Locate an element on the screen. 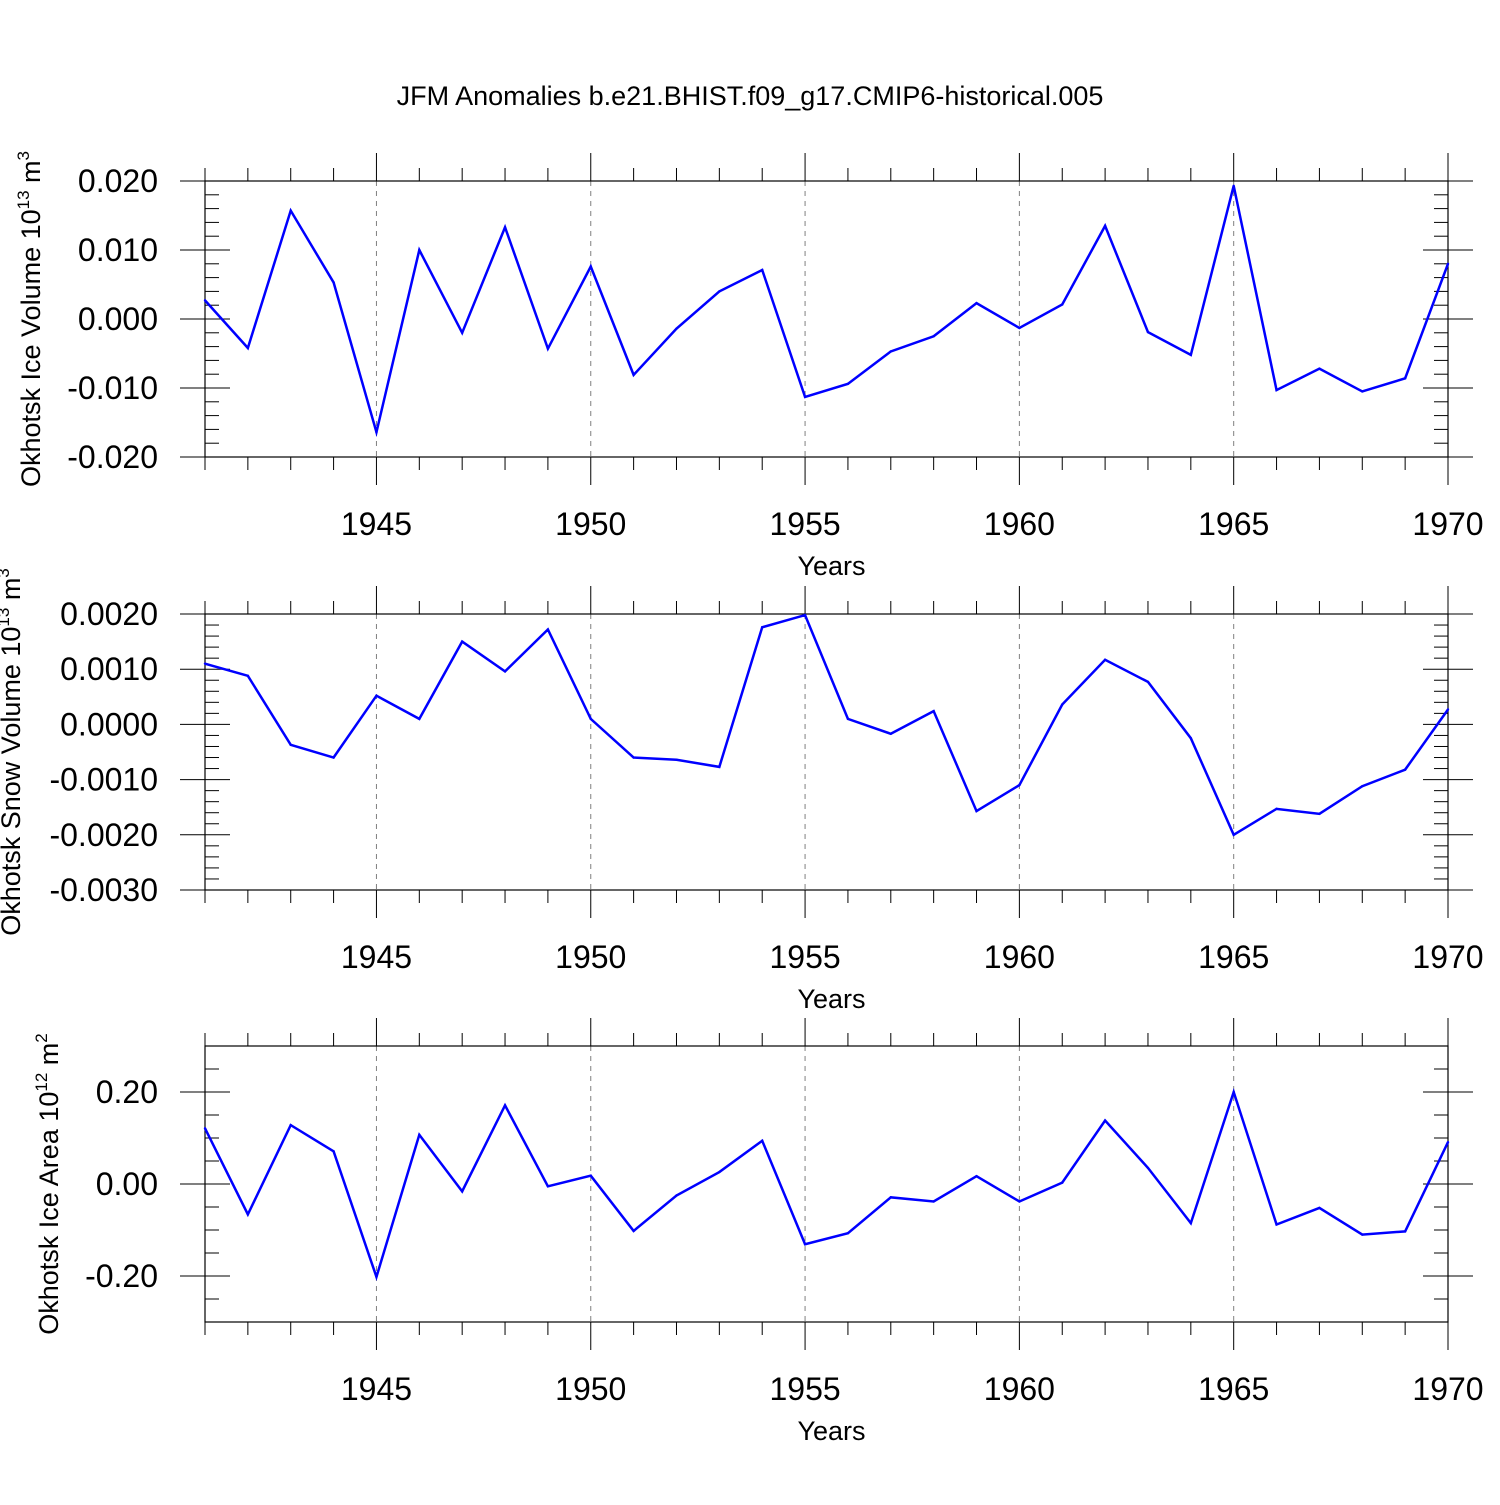  y-axis-label-text: Okhotsk Ice Volume 10 is located at coordinates (31, 348).